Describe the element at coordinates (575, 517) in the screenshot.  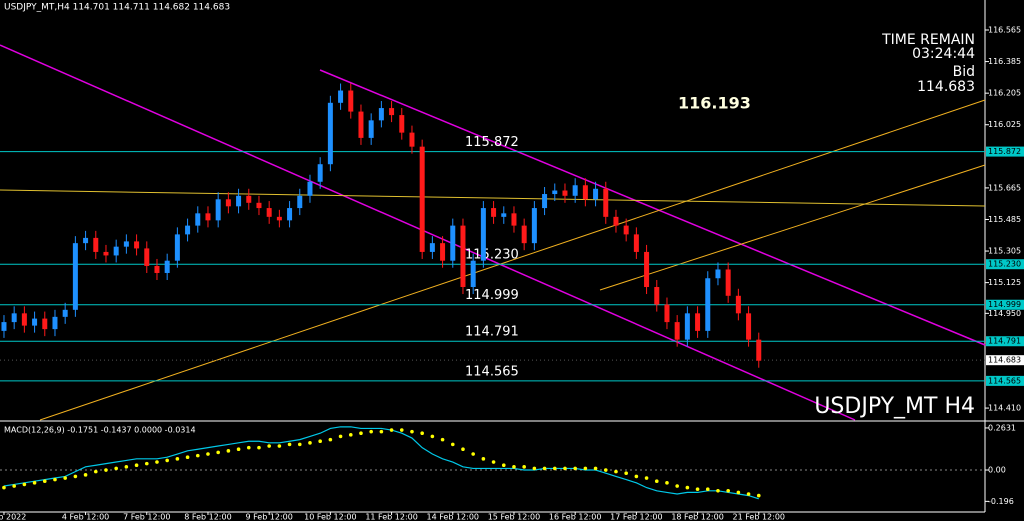
I see `x-tick-label: 16 Feb 12:00` at that location.